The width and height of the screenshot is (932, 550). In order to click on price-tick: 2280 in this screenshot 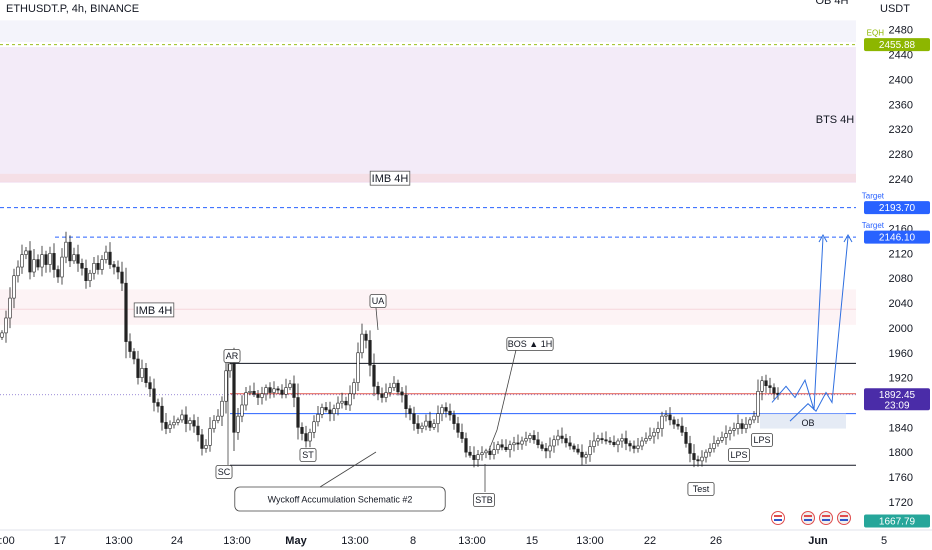, I will do `click(901, 155)`.